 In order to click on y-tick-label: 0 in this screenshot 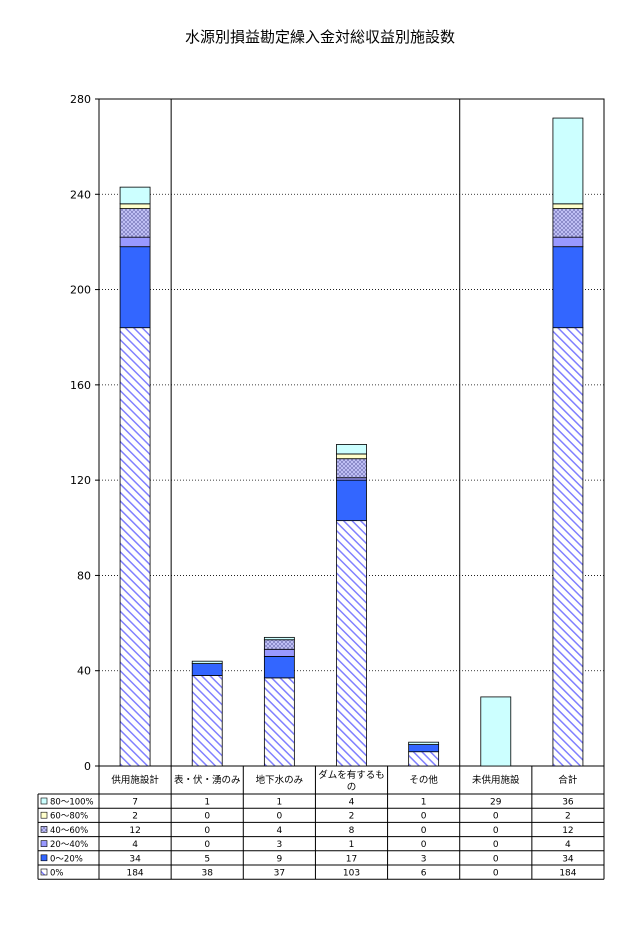, I will do `click(87, 766)`.